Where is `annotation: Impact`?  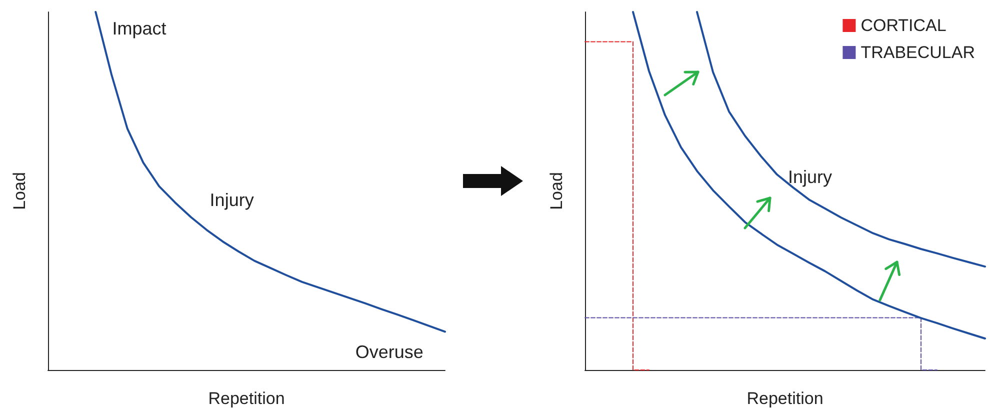 annotation: Impact is located at coordinates (139, 28).